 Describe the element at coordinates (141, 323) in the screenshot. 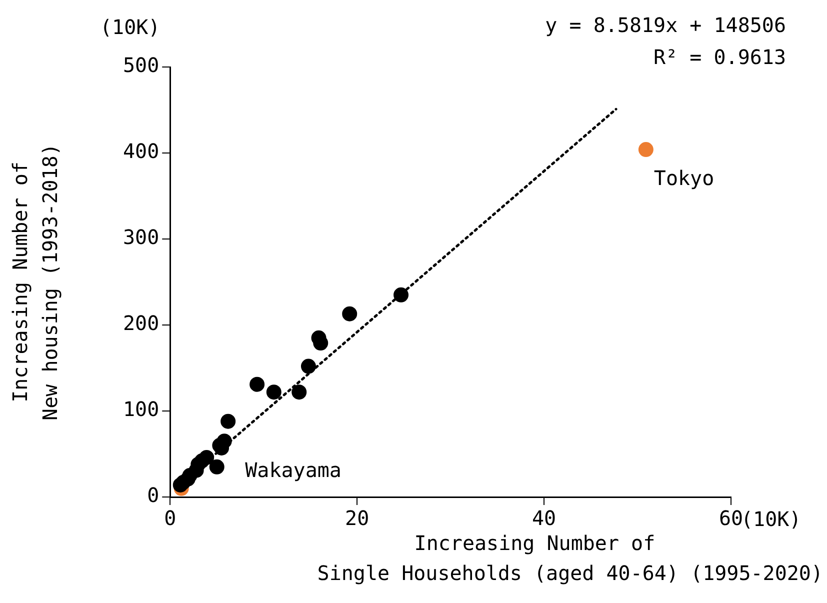

I see `y-tick-label: 200` at that location.